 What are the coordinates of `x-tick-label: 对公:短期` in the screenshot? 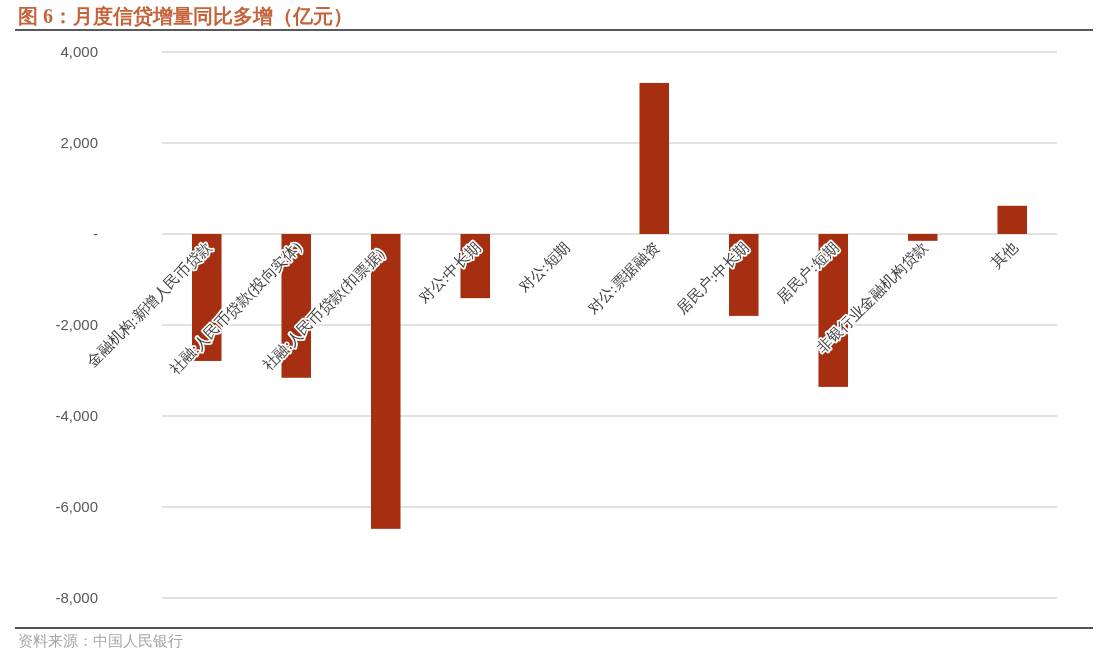 It's located at (544, 267).